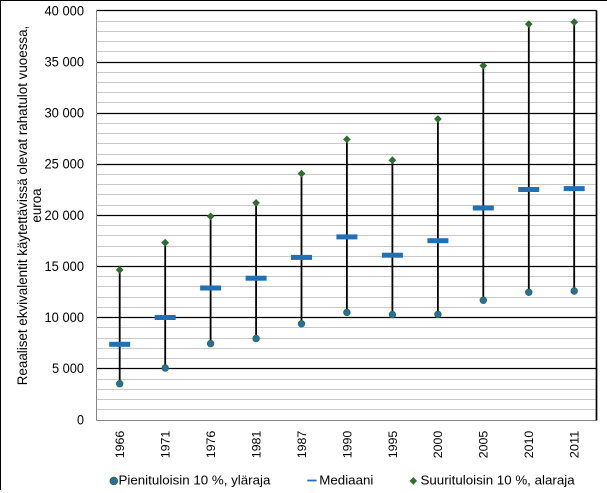 This screenshot has width=607, height=493. What do you see at coordinates (80, 419) in the screenshot?
I see `svg-text: 0` at bounding box center [80, 419].